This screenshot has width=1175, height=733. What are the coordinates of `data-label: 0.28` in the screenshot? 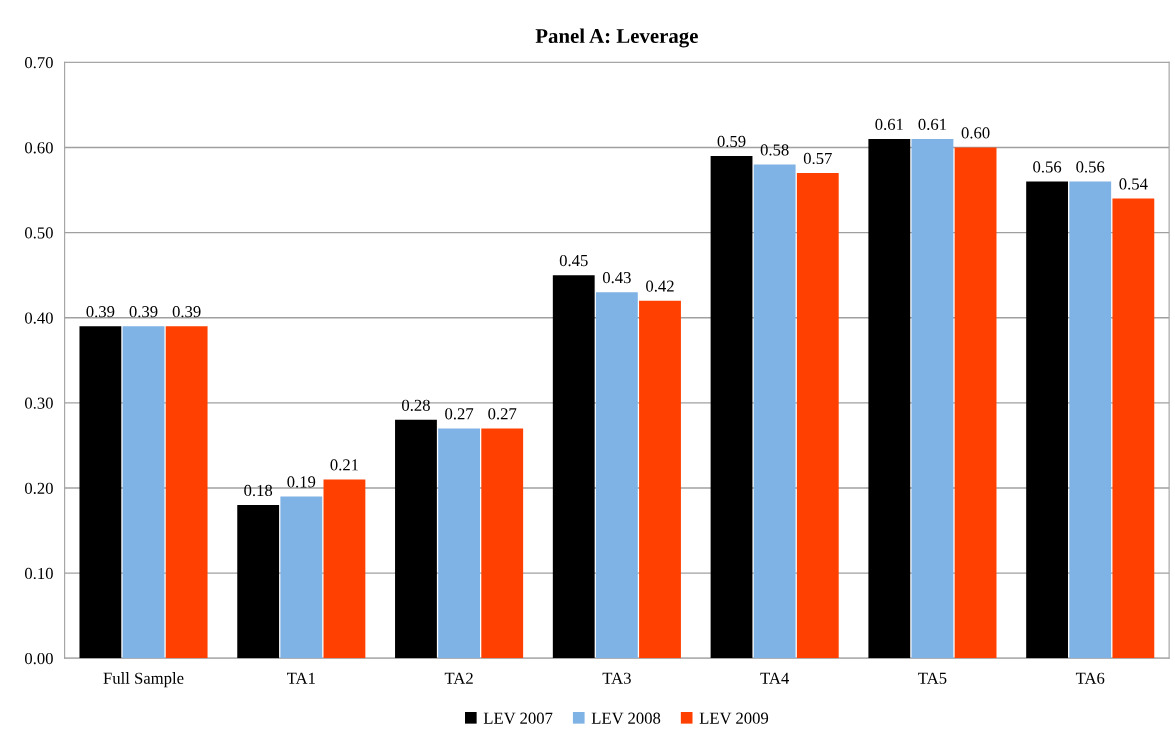 It's located at (416, 405).